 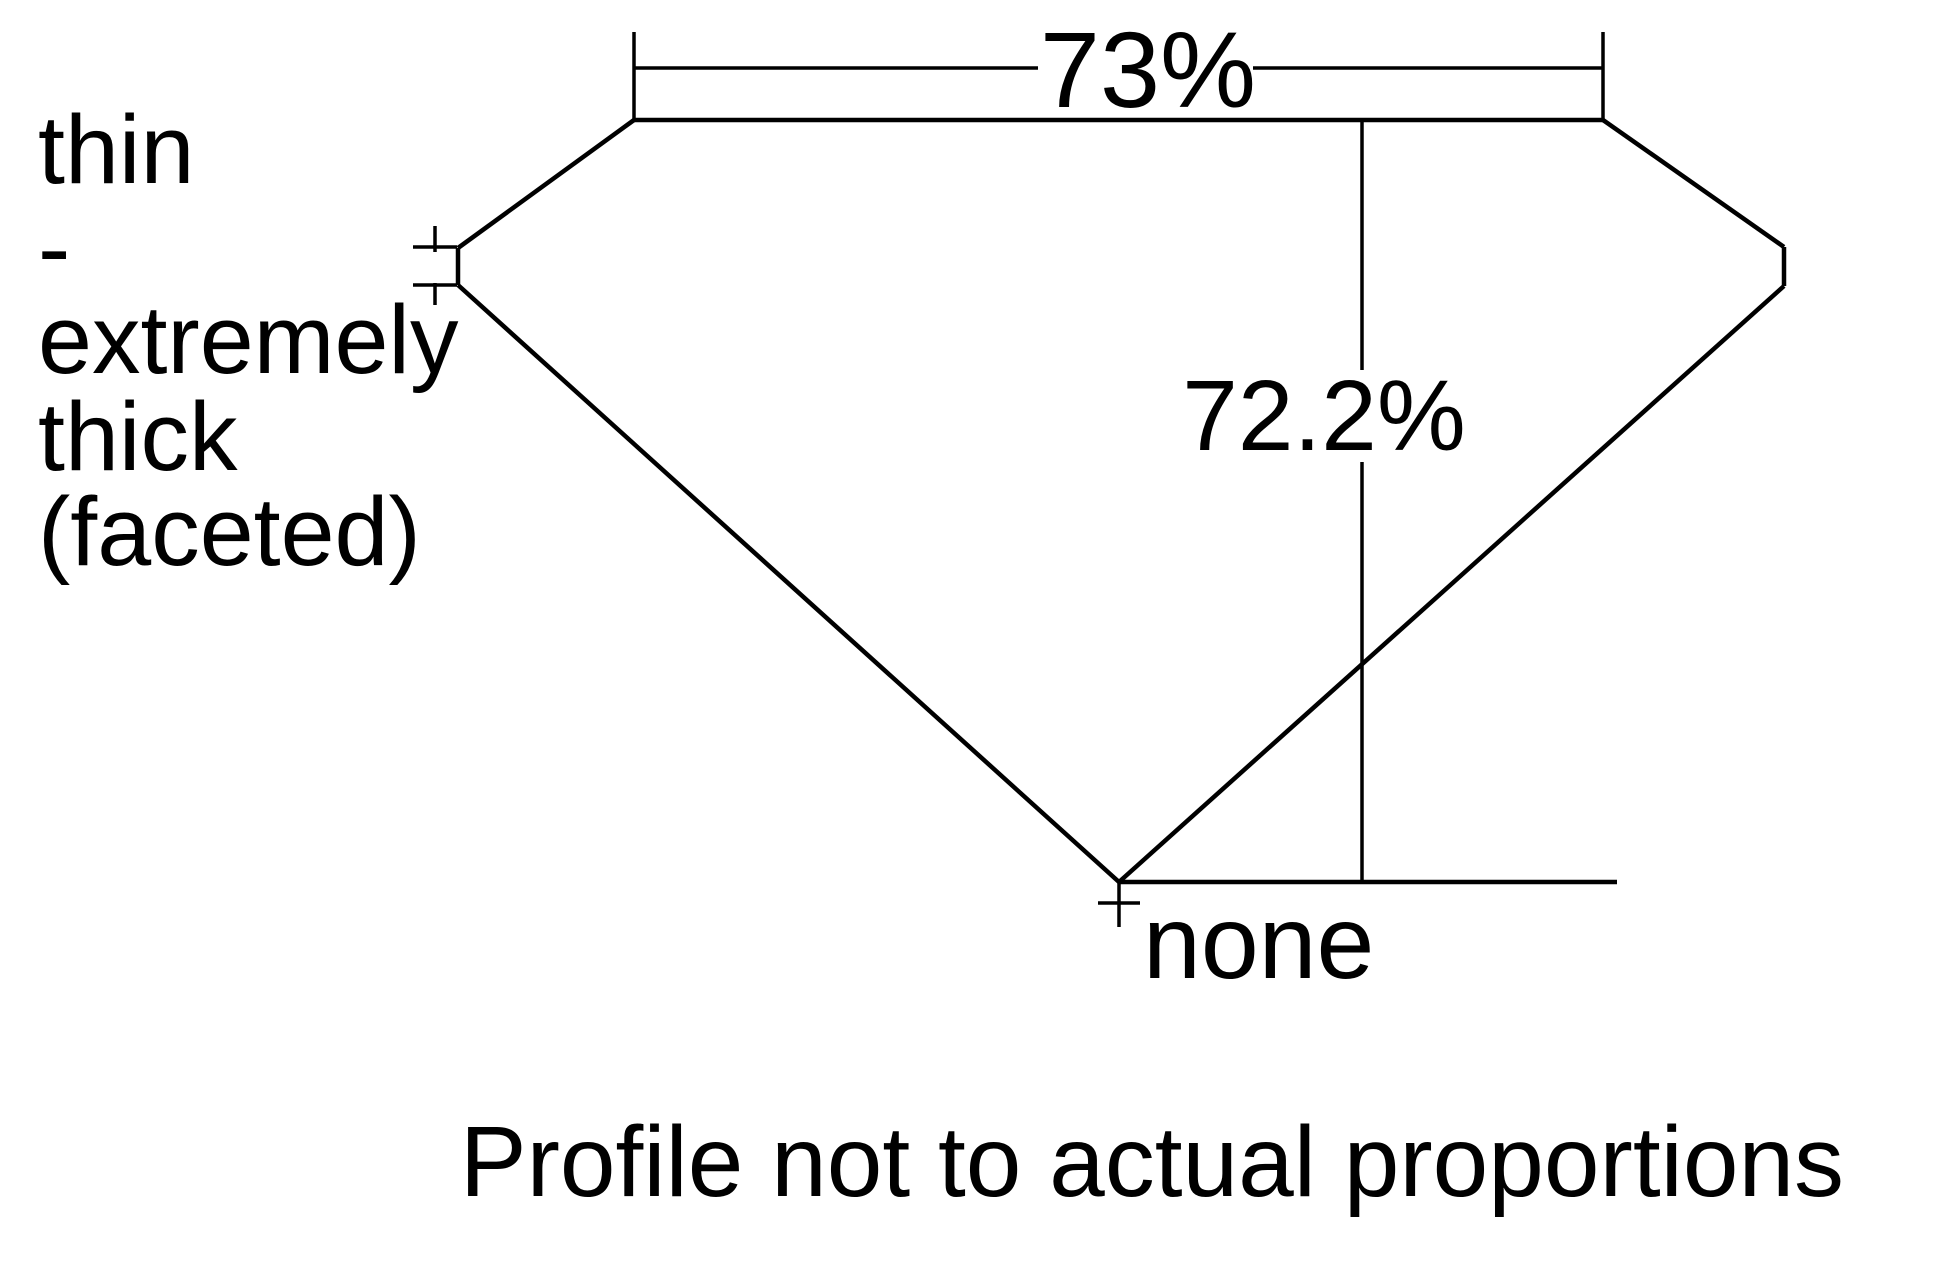 I want to click on depth-percent-label: 72.2%, so click(x=1324, y=416).